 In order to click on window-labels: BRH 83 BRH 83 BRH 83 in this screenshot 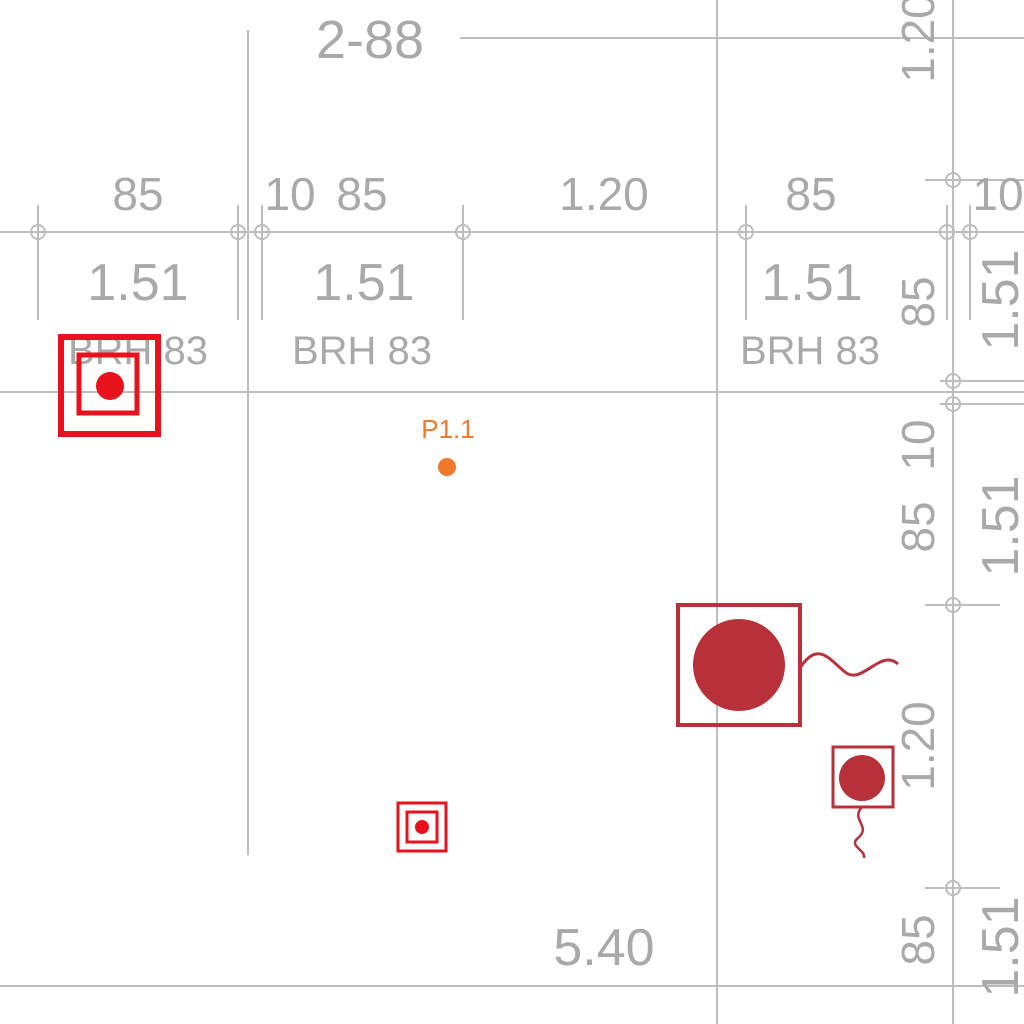, I will do `click(474, 351)`.